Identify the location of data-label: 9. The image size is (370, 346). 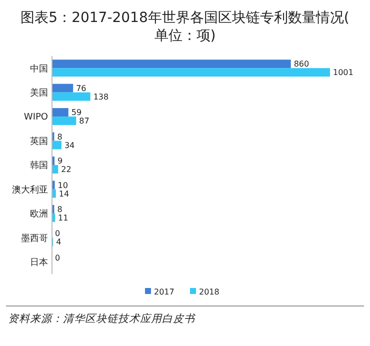
(60, 161).